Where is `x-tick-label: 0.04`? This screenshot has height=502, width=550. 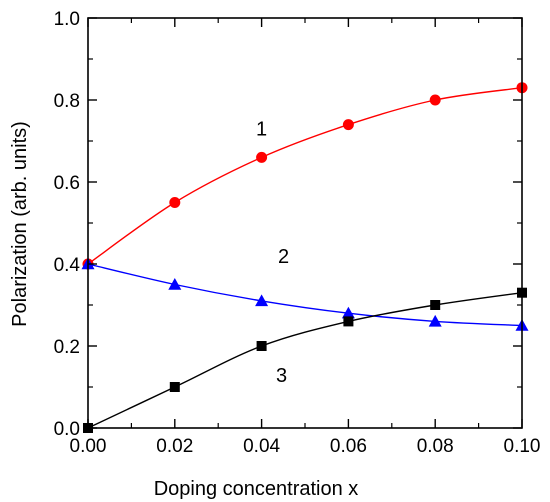 x-tick-label: 0.04 is located at coordinates (261, 446).